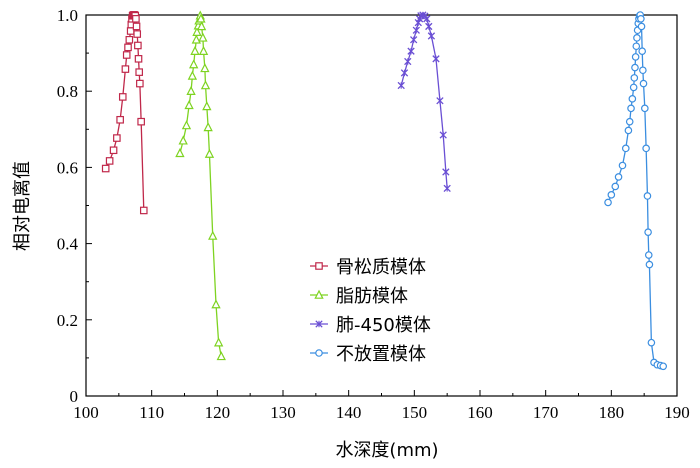 Image resolution: width=700 pixels, height=468 pixels. Describe the element at coordinates (86, 412) in the screenshot. I see `x-tick-label-100: 100` at that location.